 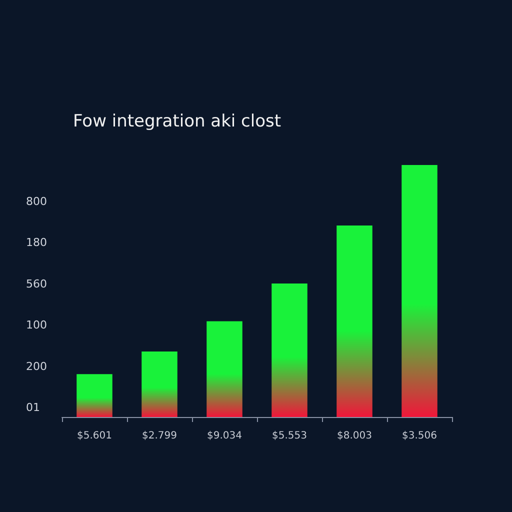 I want to click on x-tick-label: $5.553, so click(x=289, y=436).